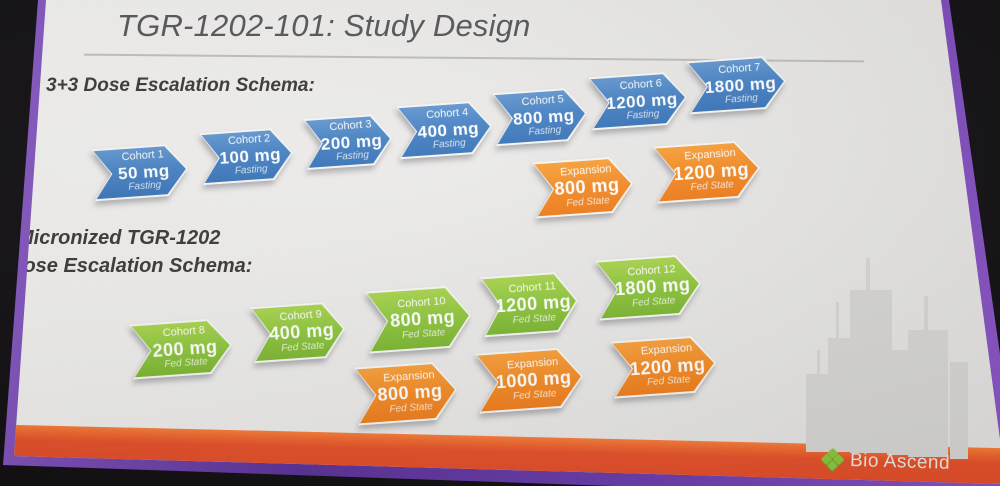 The height and width of the screenshot is (486, 1000). Describe the element at coordinates (583, 187) in the screenshot. I see `expansion-800mg-fasted-row-chevron: Expansion 800 mg Fed State` at that location.